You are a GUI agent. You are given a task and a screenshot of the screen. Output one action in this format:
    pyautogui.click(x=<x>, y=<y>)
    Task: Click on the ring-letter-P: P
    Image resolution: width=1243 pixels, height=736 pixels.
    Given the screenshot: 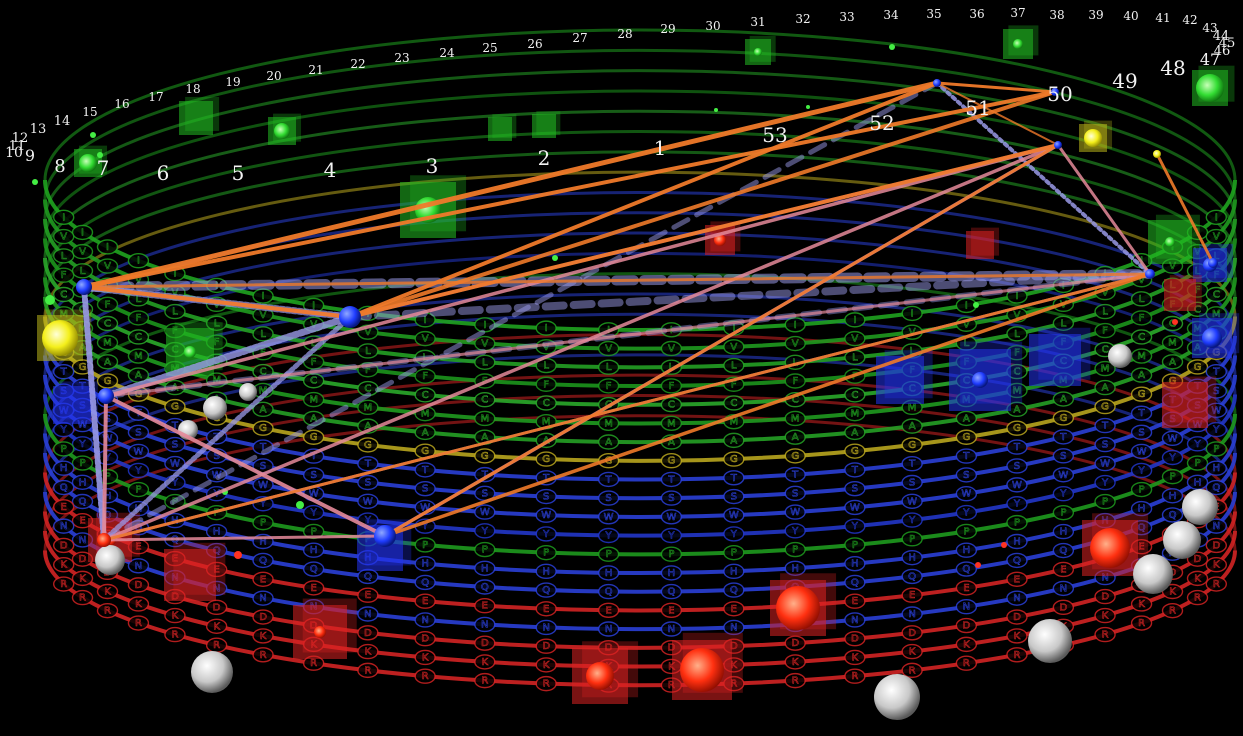 What is the action you would take?
    pyautogui.click(x=795, y=549)
    